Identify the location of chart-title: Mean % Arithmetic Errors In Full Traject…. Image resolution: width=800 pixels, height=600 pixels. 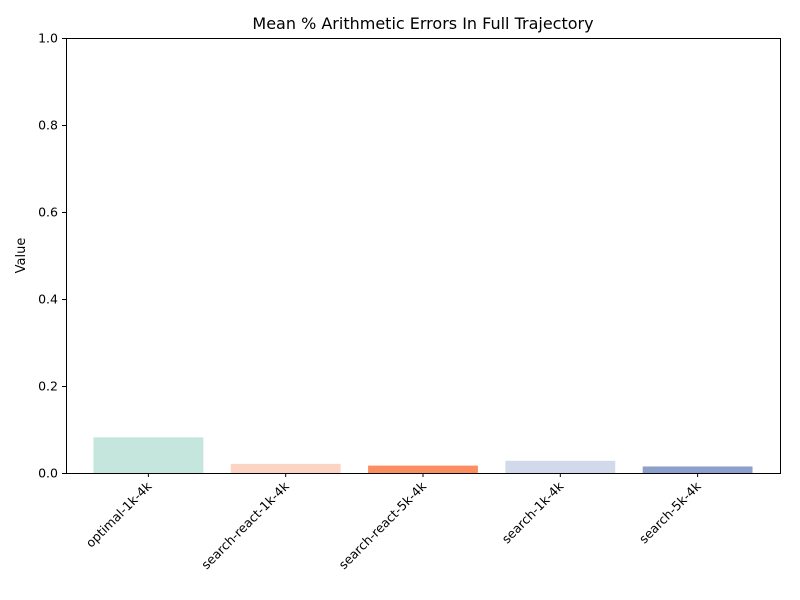
(422, 23).